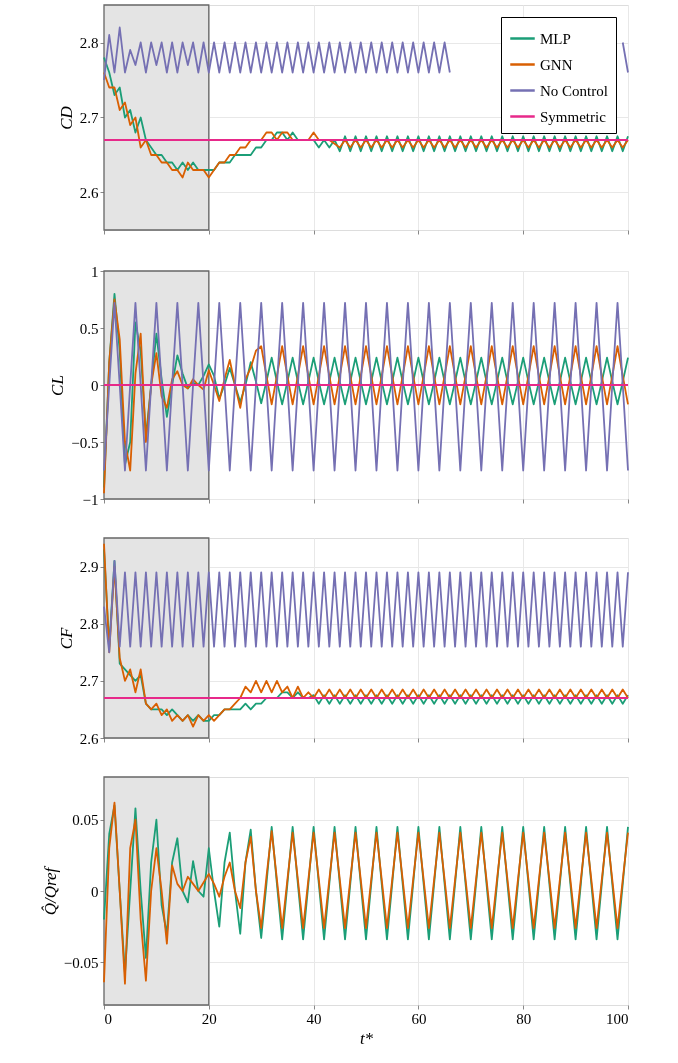 Image resolution: width=678 pixels, height=1063 pixels. I want to click on x-tick-label: 0, so click(108, 1018).